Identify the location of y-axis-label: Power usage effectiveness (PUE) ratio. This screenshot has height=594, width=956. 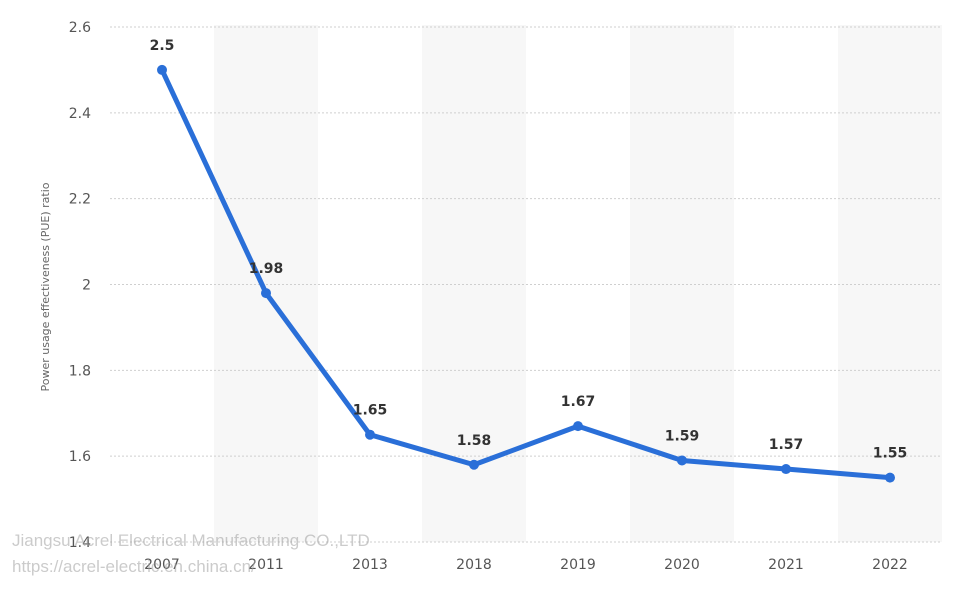
(45, 286).